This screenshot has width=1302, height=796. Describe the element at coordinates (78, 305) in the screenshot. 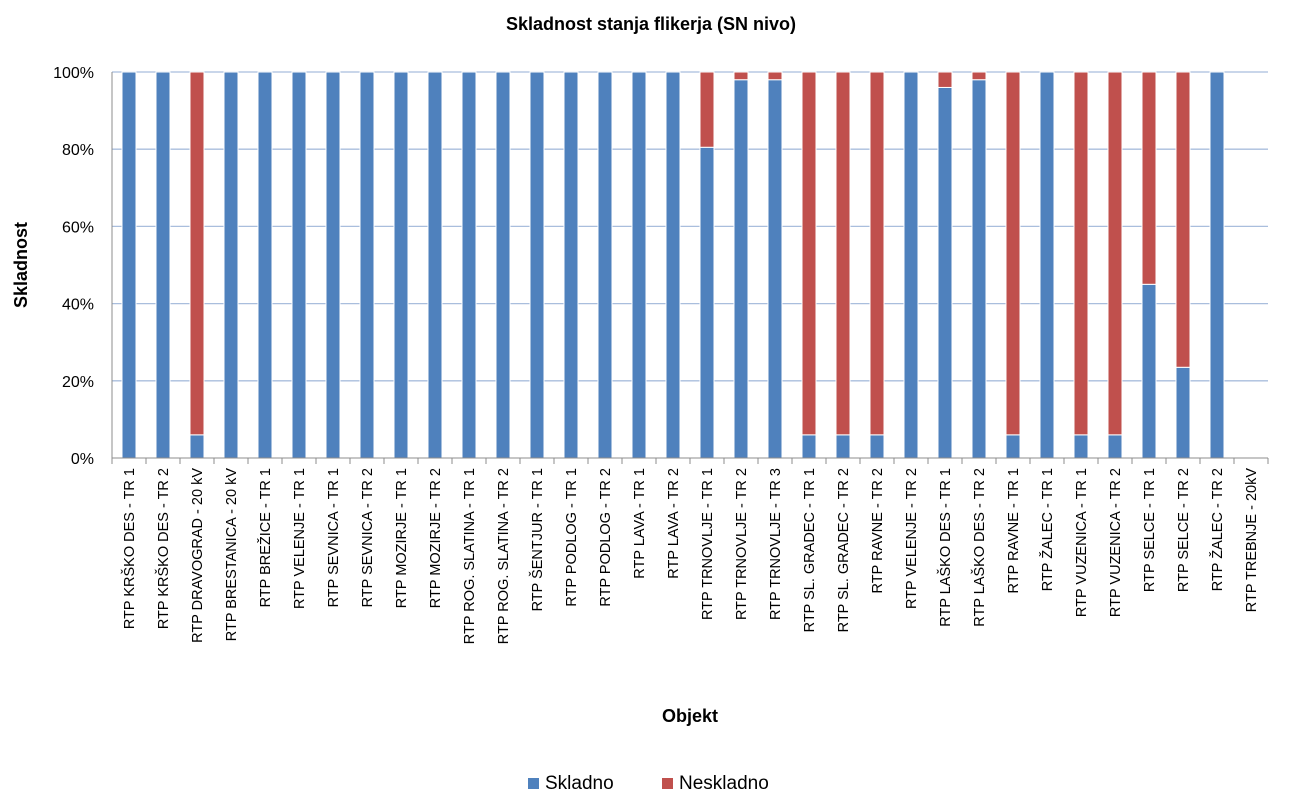

I see `y-tick-label: 40%` at that location.